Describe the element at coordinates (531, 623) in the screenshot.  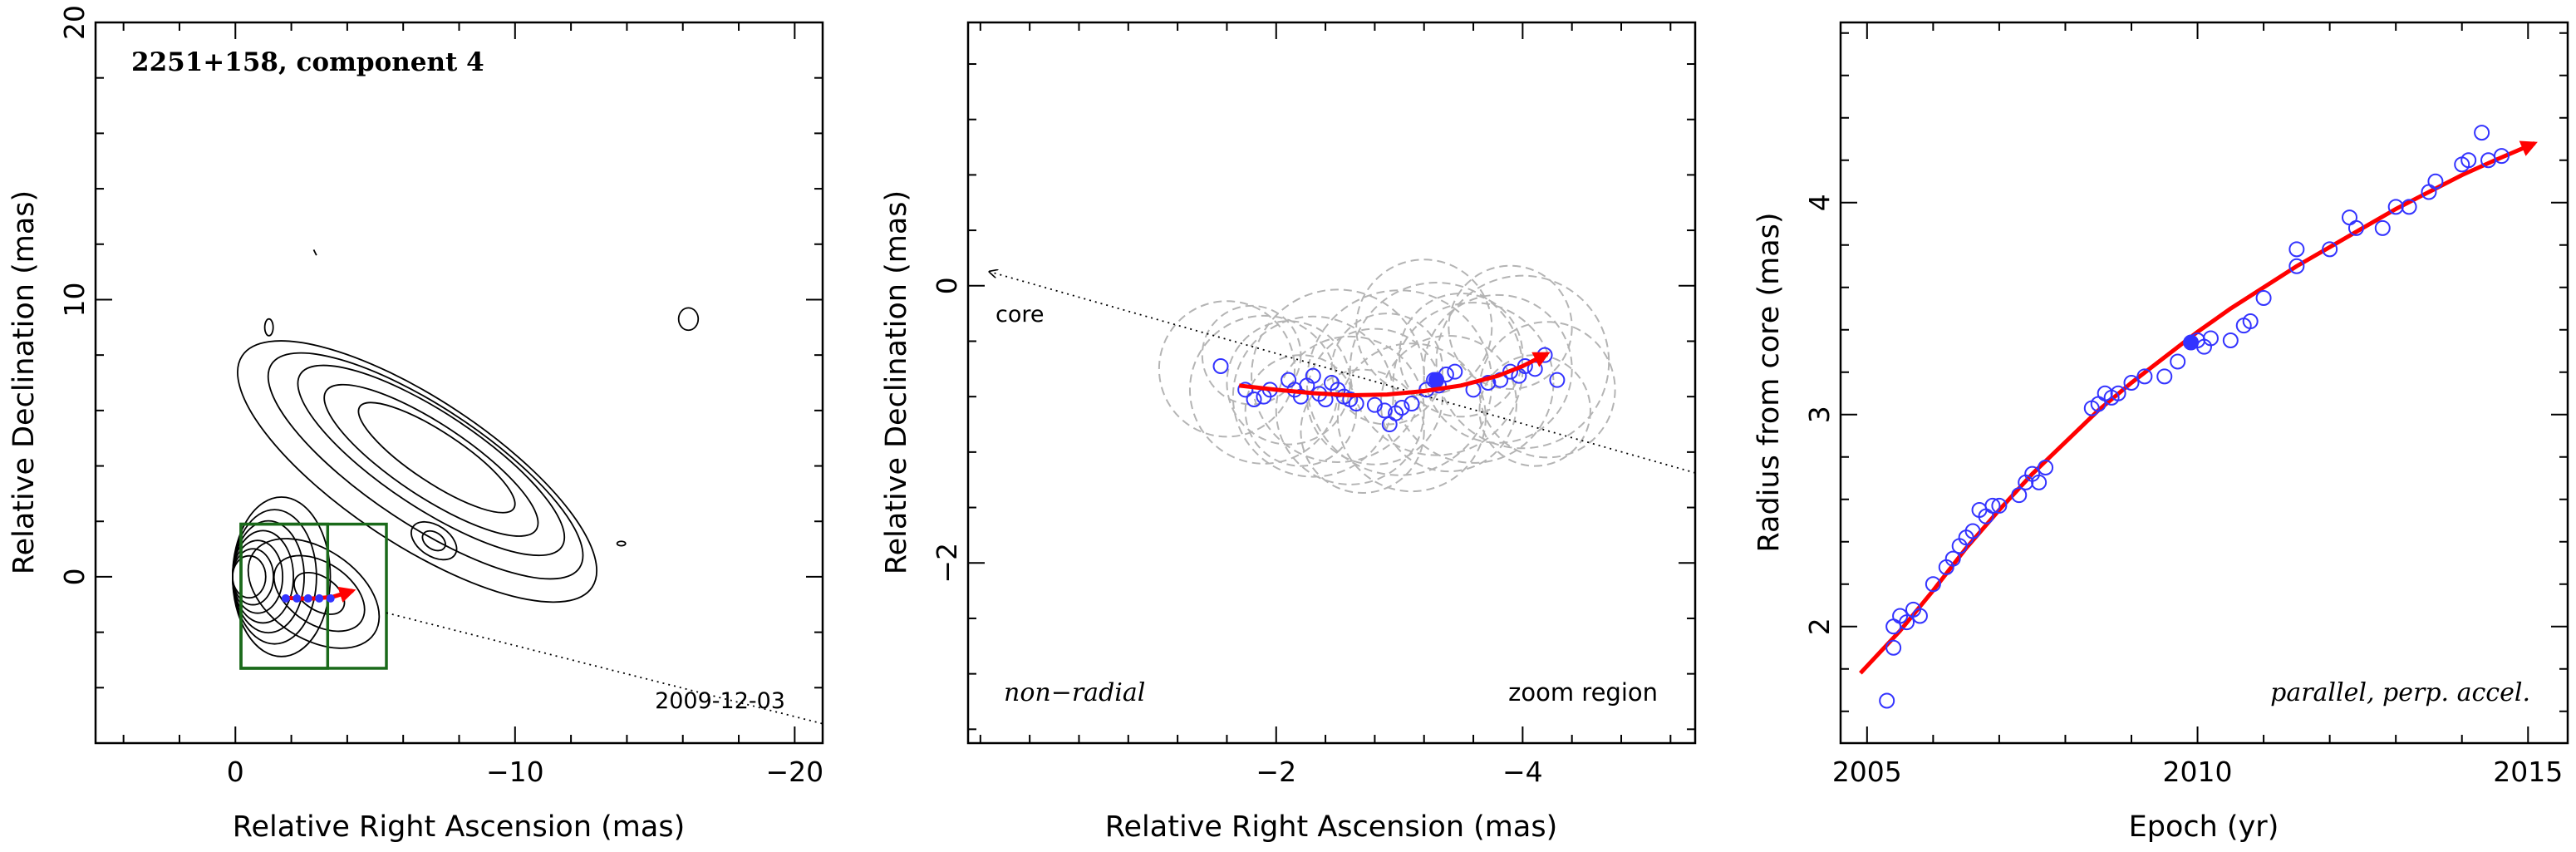
I see `panel1-data-layer` at that location.